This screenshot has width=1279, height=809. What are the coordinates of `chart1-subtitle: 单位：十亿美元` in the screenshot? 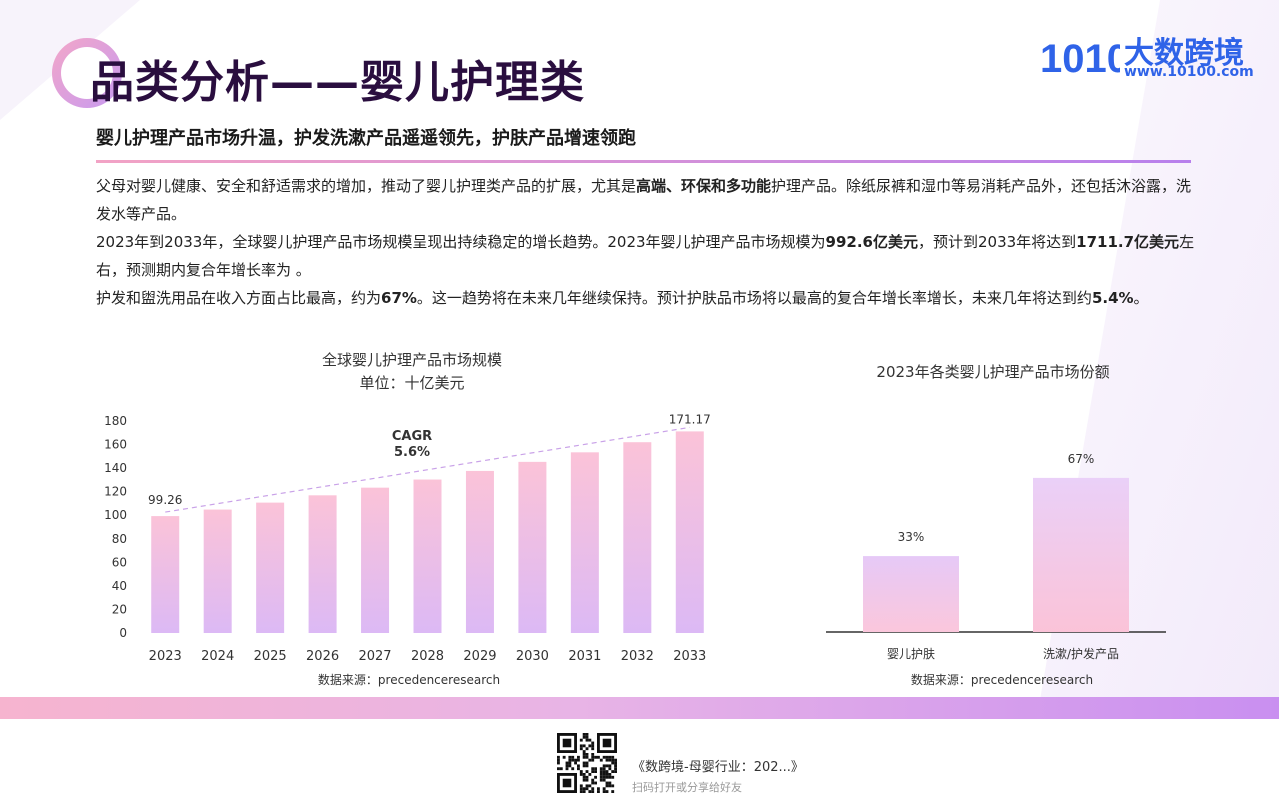 It's located at (411, 383).